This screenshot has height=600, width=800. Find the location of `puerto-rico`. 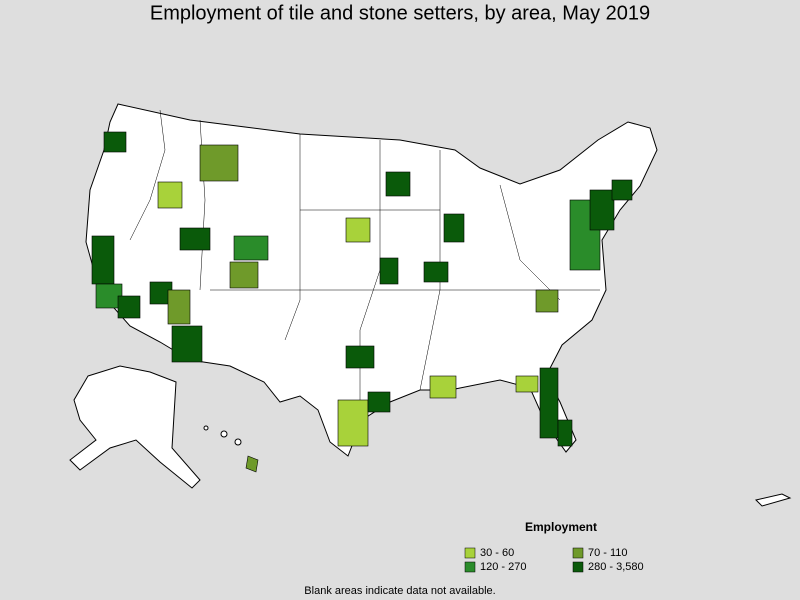

puerto-rico is located at coordinates (773, 500).